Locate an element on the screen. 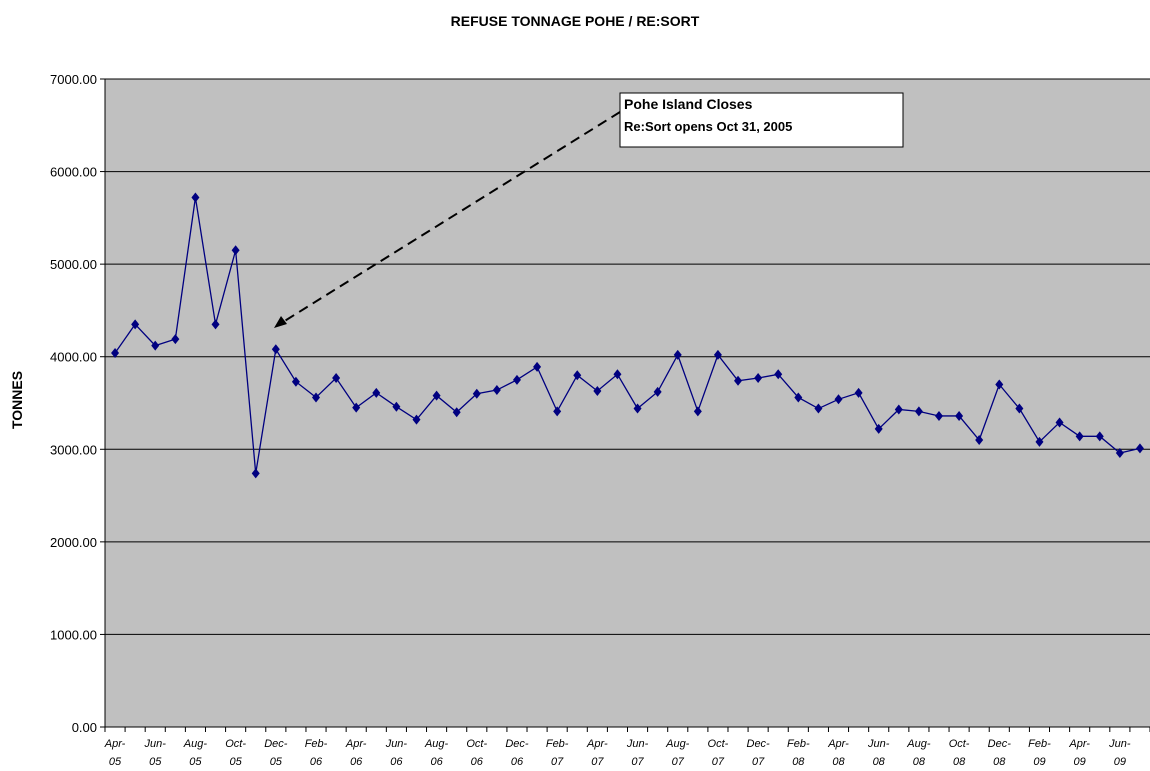  y-axis-label: TONNES is located at coordinates (17, 400).